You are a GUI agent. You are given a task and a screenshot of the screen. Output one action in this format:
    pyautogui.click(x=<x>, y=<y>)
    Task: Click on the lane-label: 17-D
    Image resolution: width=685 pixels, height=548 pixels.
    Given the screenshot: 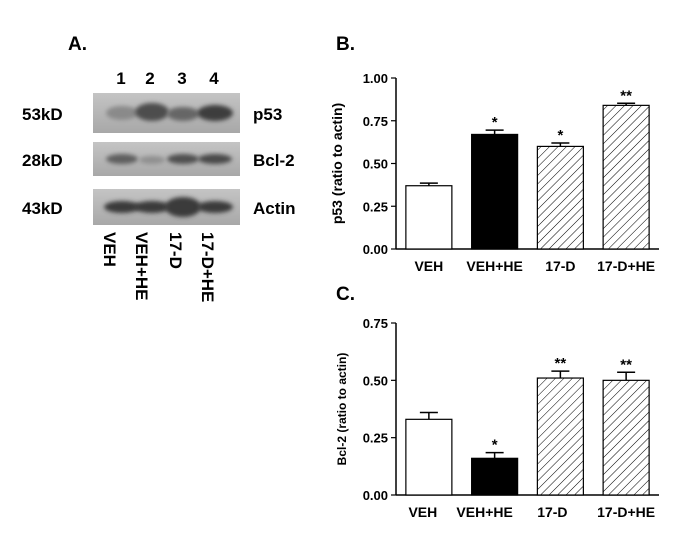 What is the action you would take?
    pyautogui.click(x=175, y=250)
    